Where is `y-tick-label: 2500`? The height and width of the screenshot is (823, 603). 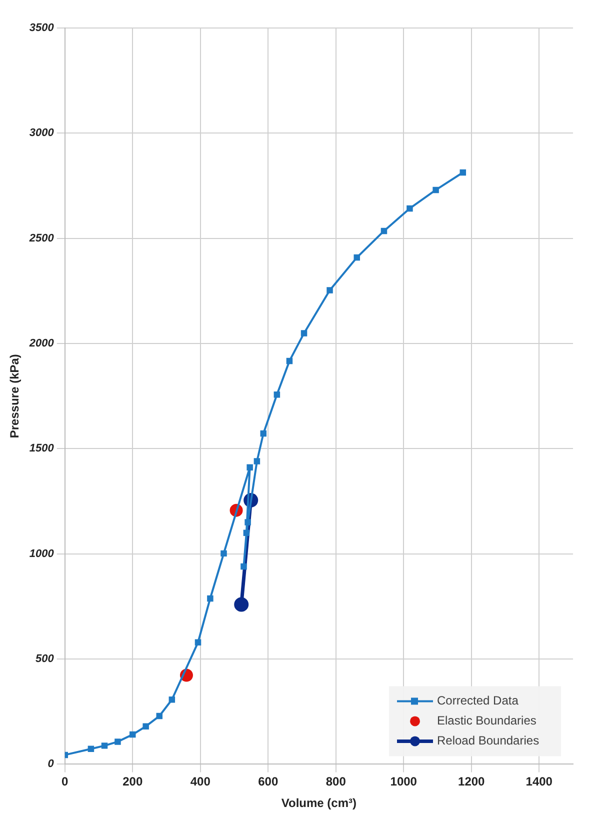
y-tick-label: 2500 is located at coordinates (41, 238).